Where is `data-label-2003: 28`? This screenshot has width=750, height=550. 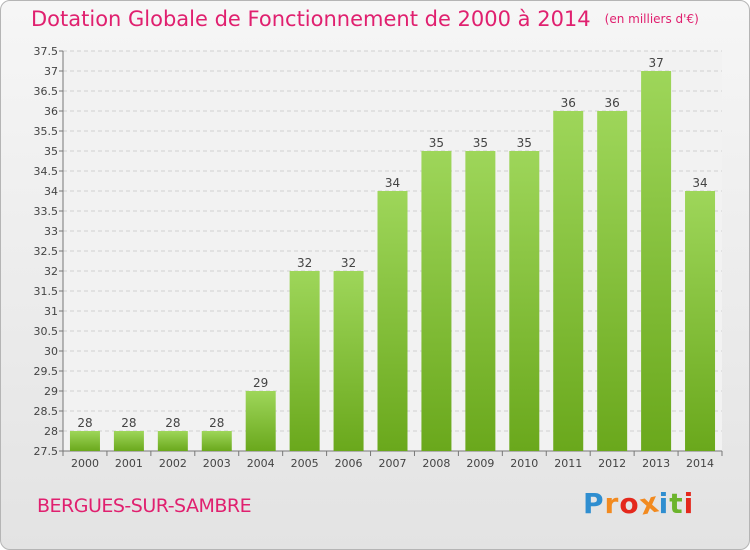
data-label-2003: 28 is located at coordinates (216, 423).